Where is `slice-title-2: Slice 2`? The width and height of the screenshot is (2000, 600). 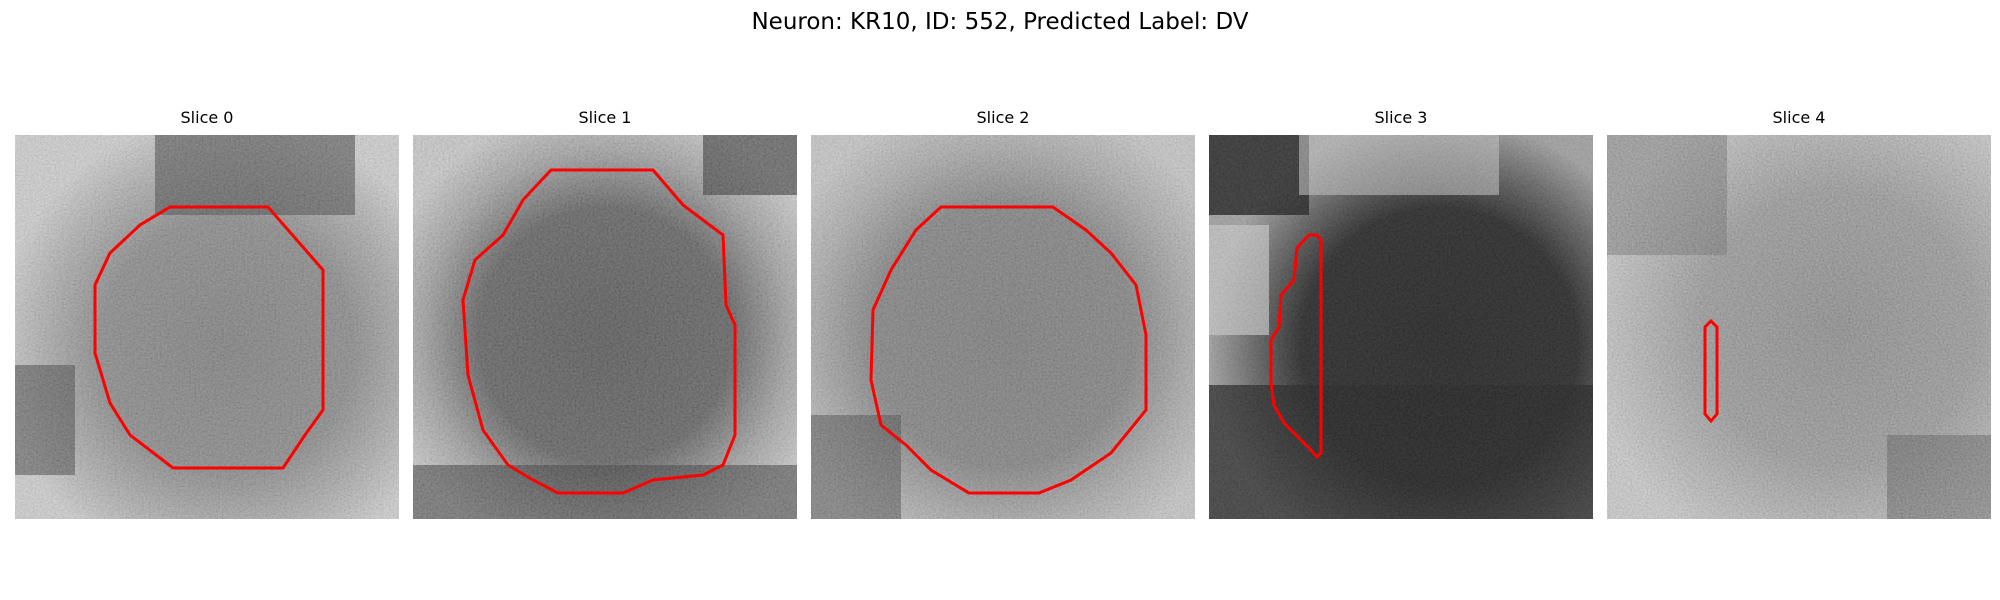
slice-title-2: Slice 2 is located at coordinates (1003, 117).